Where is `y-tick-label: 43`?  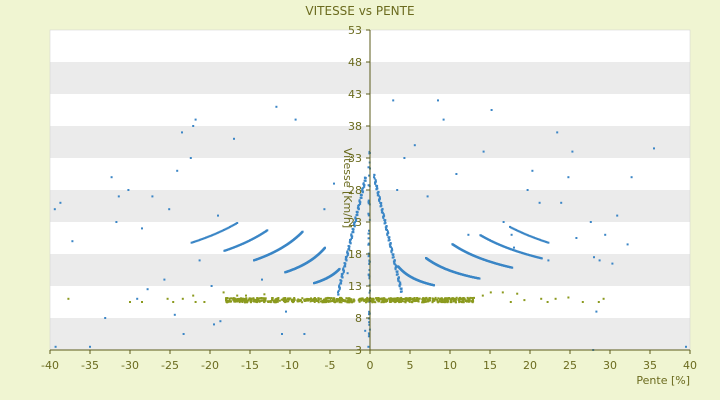
y-tick-label: 43 is located at coordinates (355, 94).